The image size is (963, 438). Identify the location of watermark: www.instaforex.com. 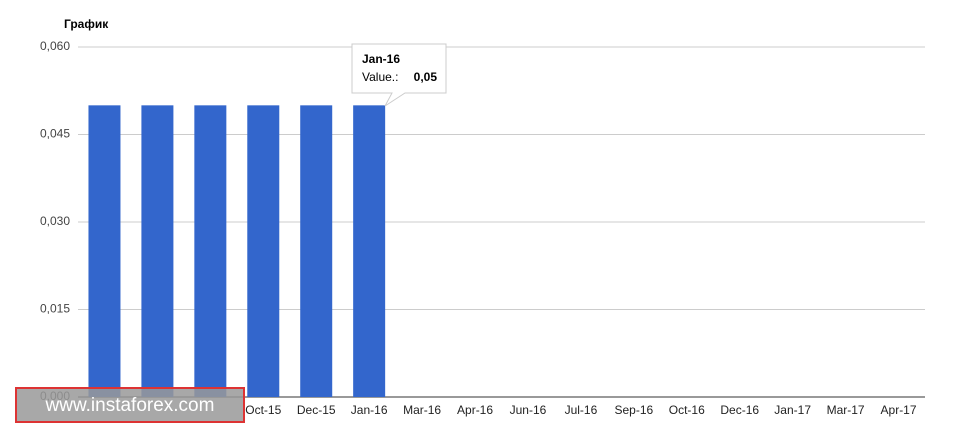
(130, 405).